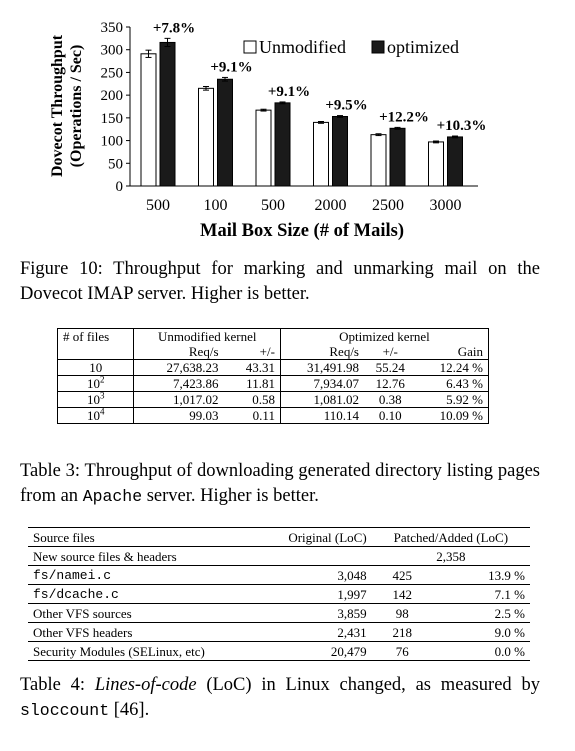  What do you see at coordinates (76, 106) in the screenshot?
I see `y-axis-label-2: (Operations / Sec)` at bounding box center [76, 106].